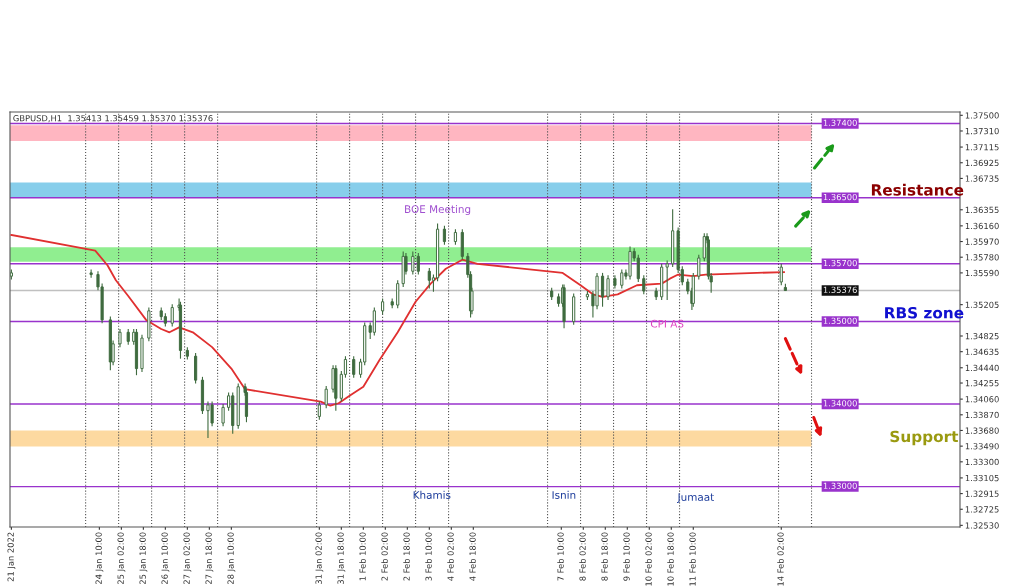 Image resolution: width=1024 pixels, height=587 pixels. What do you see at coordinates (780, 559) in the screenshot?
I see `x-tick-label: 14 Feb 02:00` at bounding box center [780, 559].